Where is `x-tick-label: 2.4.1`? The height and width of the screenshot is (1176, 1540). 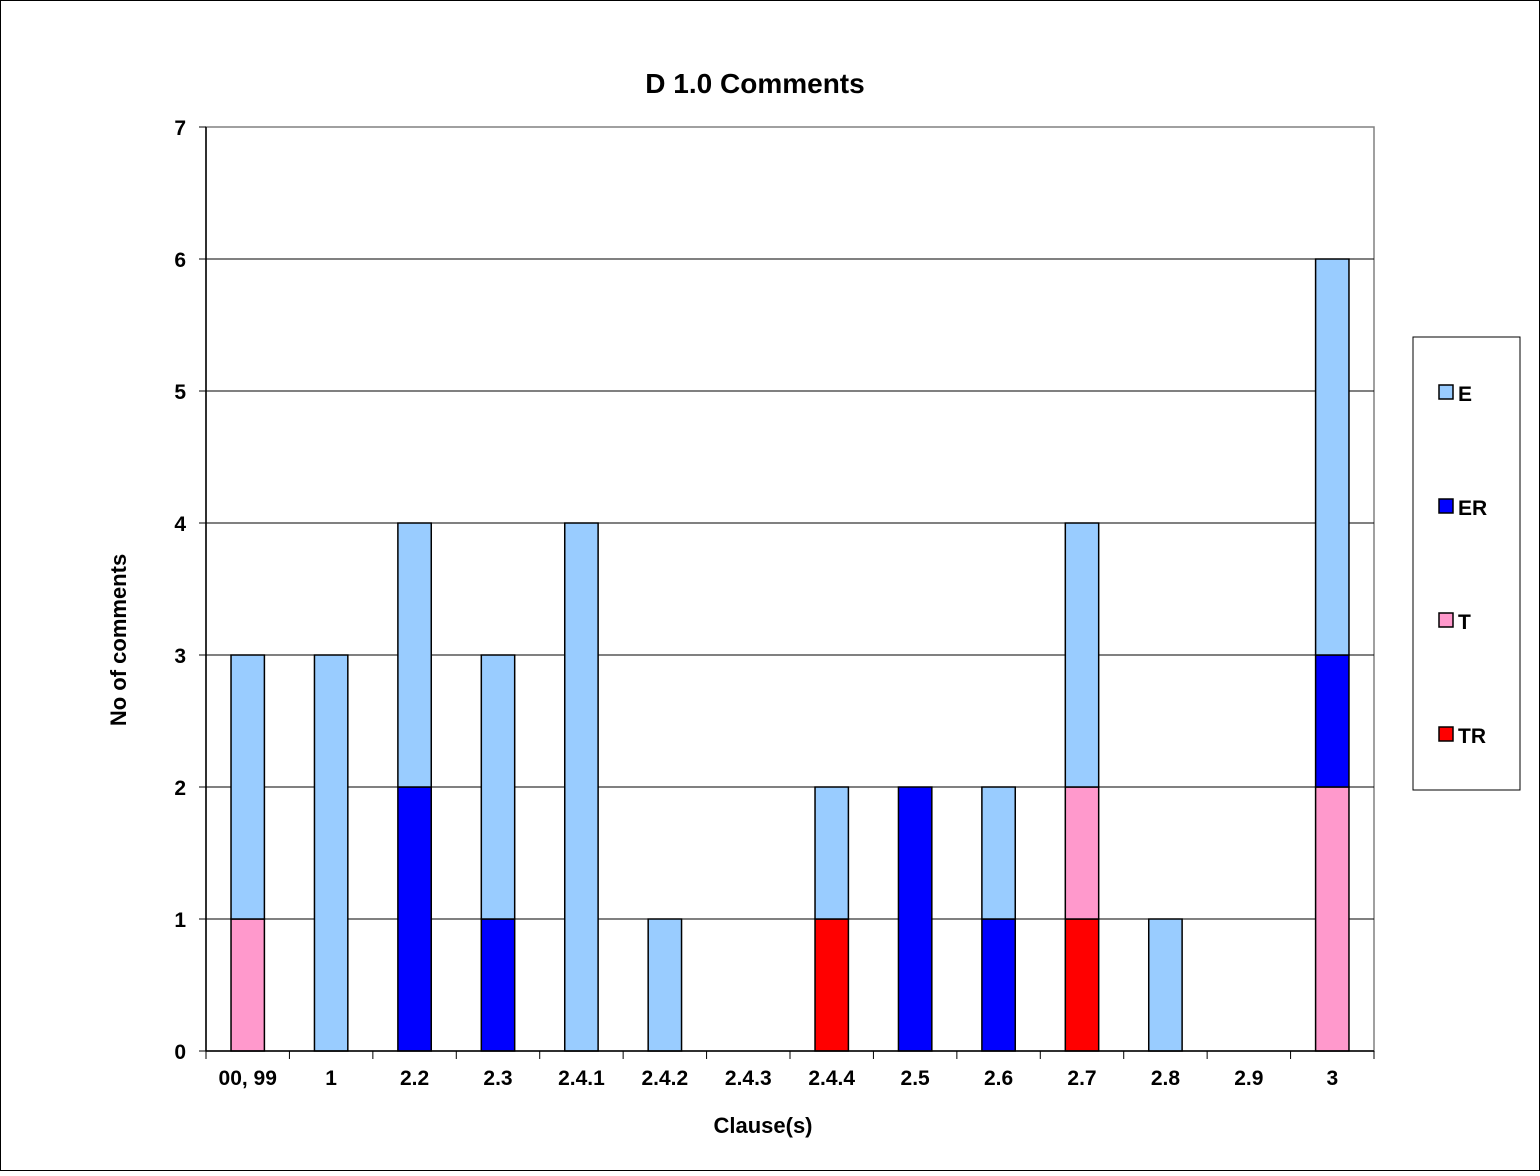 x-tick-label: 2.4.1 is located at coordinates (581, 1078).